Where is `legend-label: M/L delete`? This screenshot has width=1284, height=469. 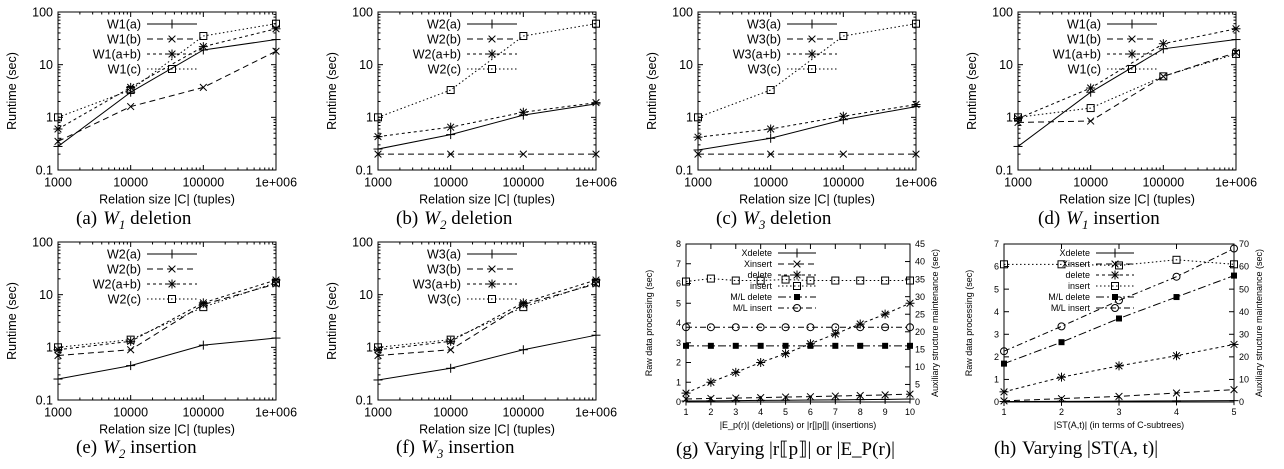
legend-label: M/L delete is located at coordinates (751, 297).